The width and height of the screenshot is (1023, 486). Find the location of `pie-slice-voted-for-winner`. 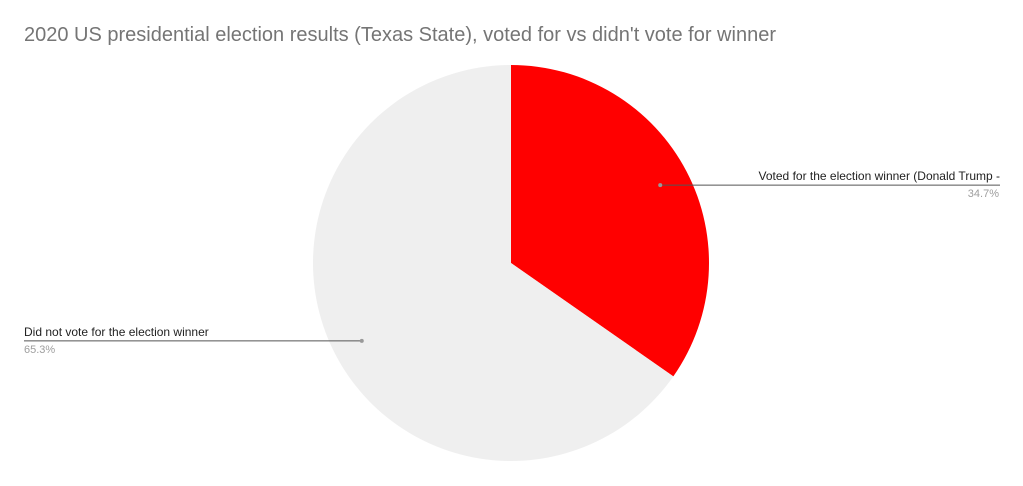

pie-slice-voted-for-winner is located at coordinates (610, 221).